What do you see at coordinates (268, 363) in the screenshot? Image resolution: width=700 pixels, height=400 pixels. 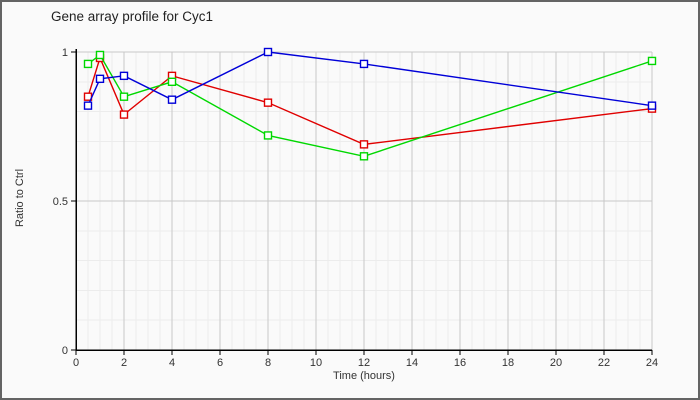 I see `x-tick-label: 8` at bounding box center [268, 363].